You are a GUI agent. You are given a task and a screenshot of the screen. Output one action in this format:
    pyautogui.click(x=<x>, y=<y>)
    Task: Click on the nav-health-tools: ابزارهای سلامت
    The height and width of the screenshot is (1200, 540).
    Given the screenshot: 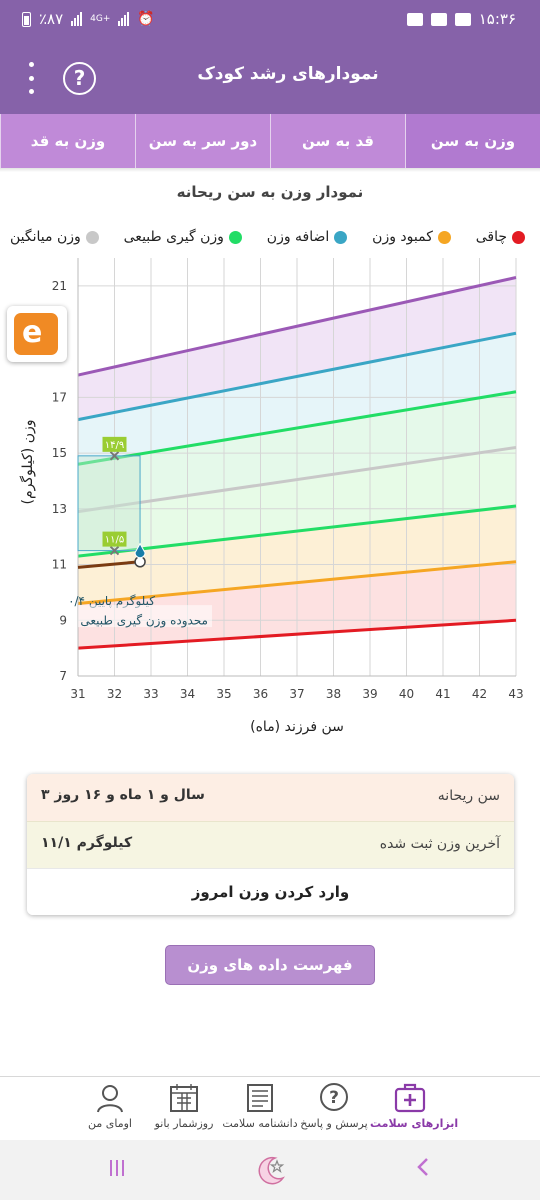 What is the action you would take?
    pyautogui.click(x=414, y=1105)
    